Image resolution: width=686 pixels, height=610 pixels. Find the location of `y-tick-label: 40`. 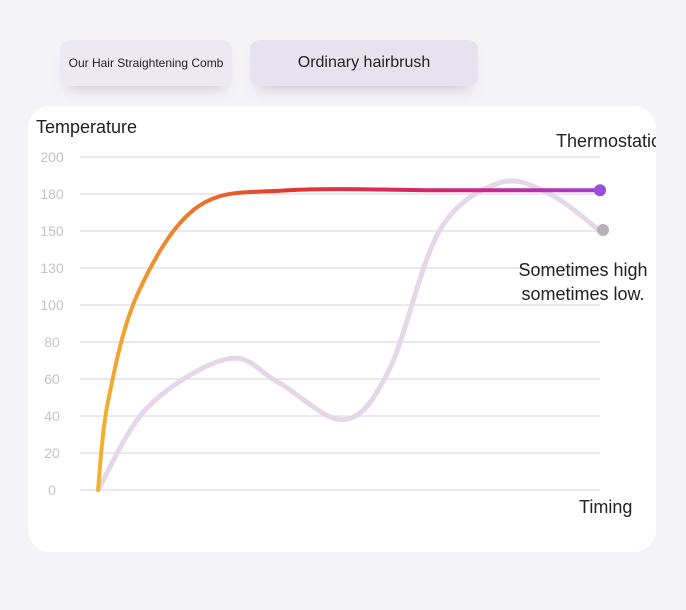

y-tick-label: 40 is located at coordinates (52, 416).